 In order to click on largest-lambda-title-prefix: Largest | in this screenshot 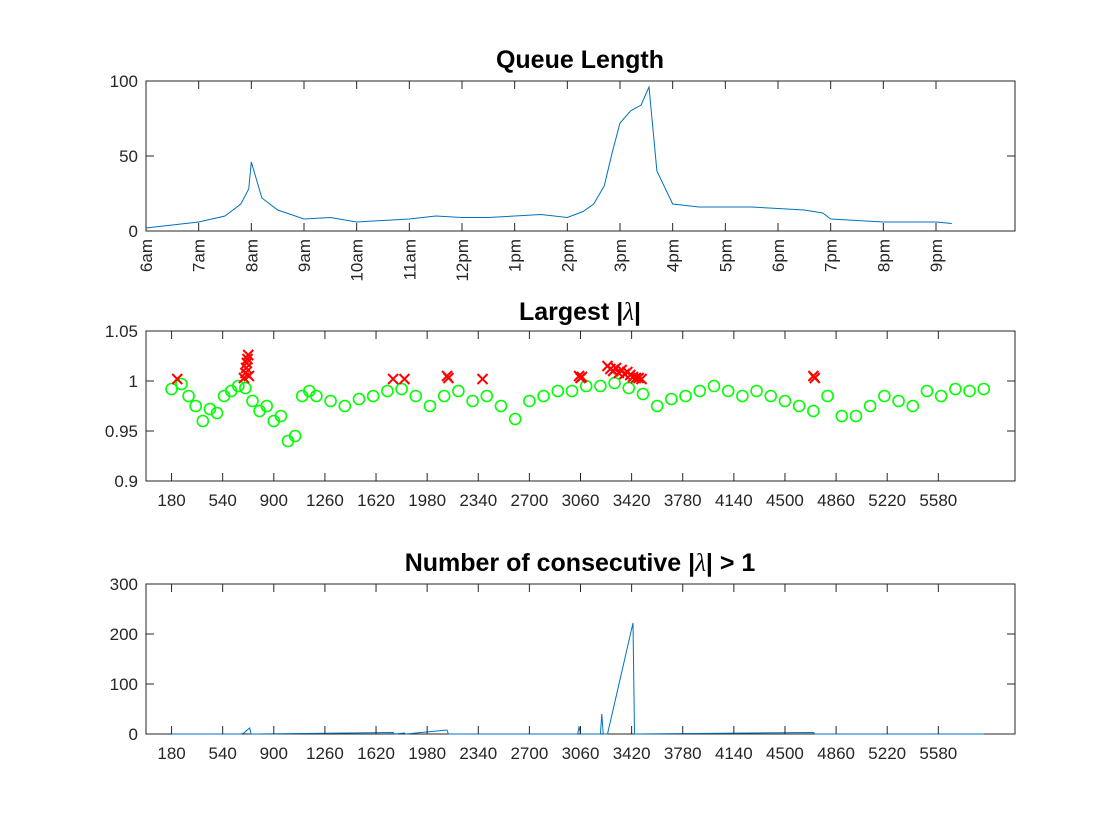, I will do `click(571, 312)`.